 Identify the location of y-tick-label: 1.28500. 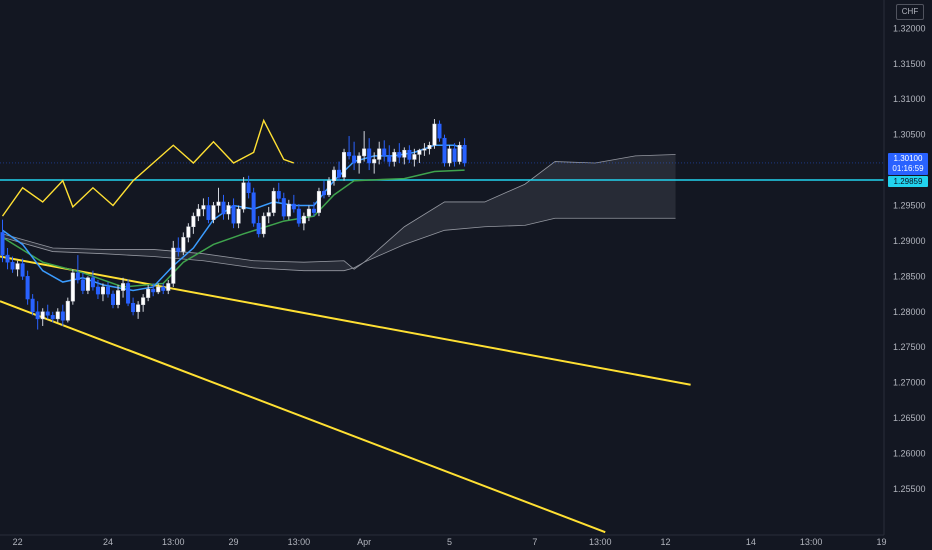
(909, 276).